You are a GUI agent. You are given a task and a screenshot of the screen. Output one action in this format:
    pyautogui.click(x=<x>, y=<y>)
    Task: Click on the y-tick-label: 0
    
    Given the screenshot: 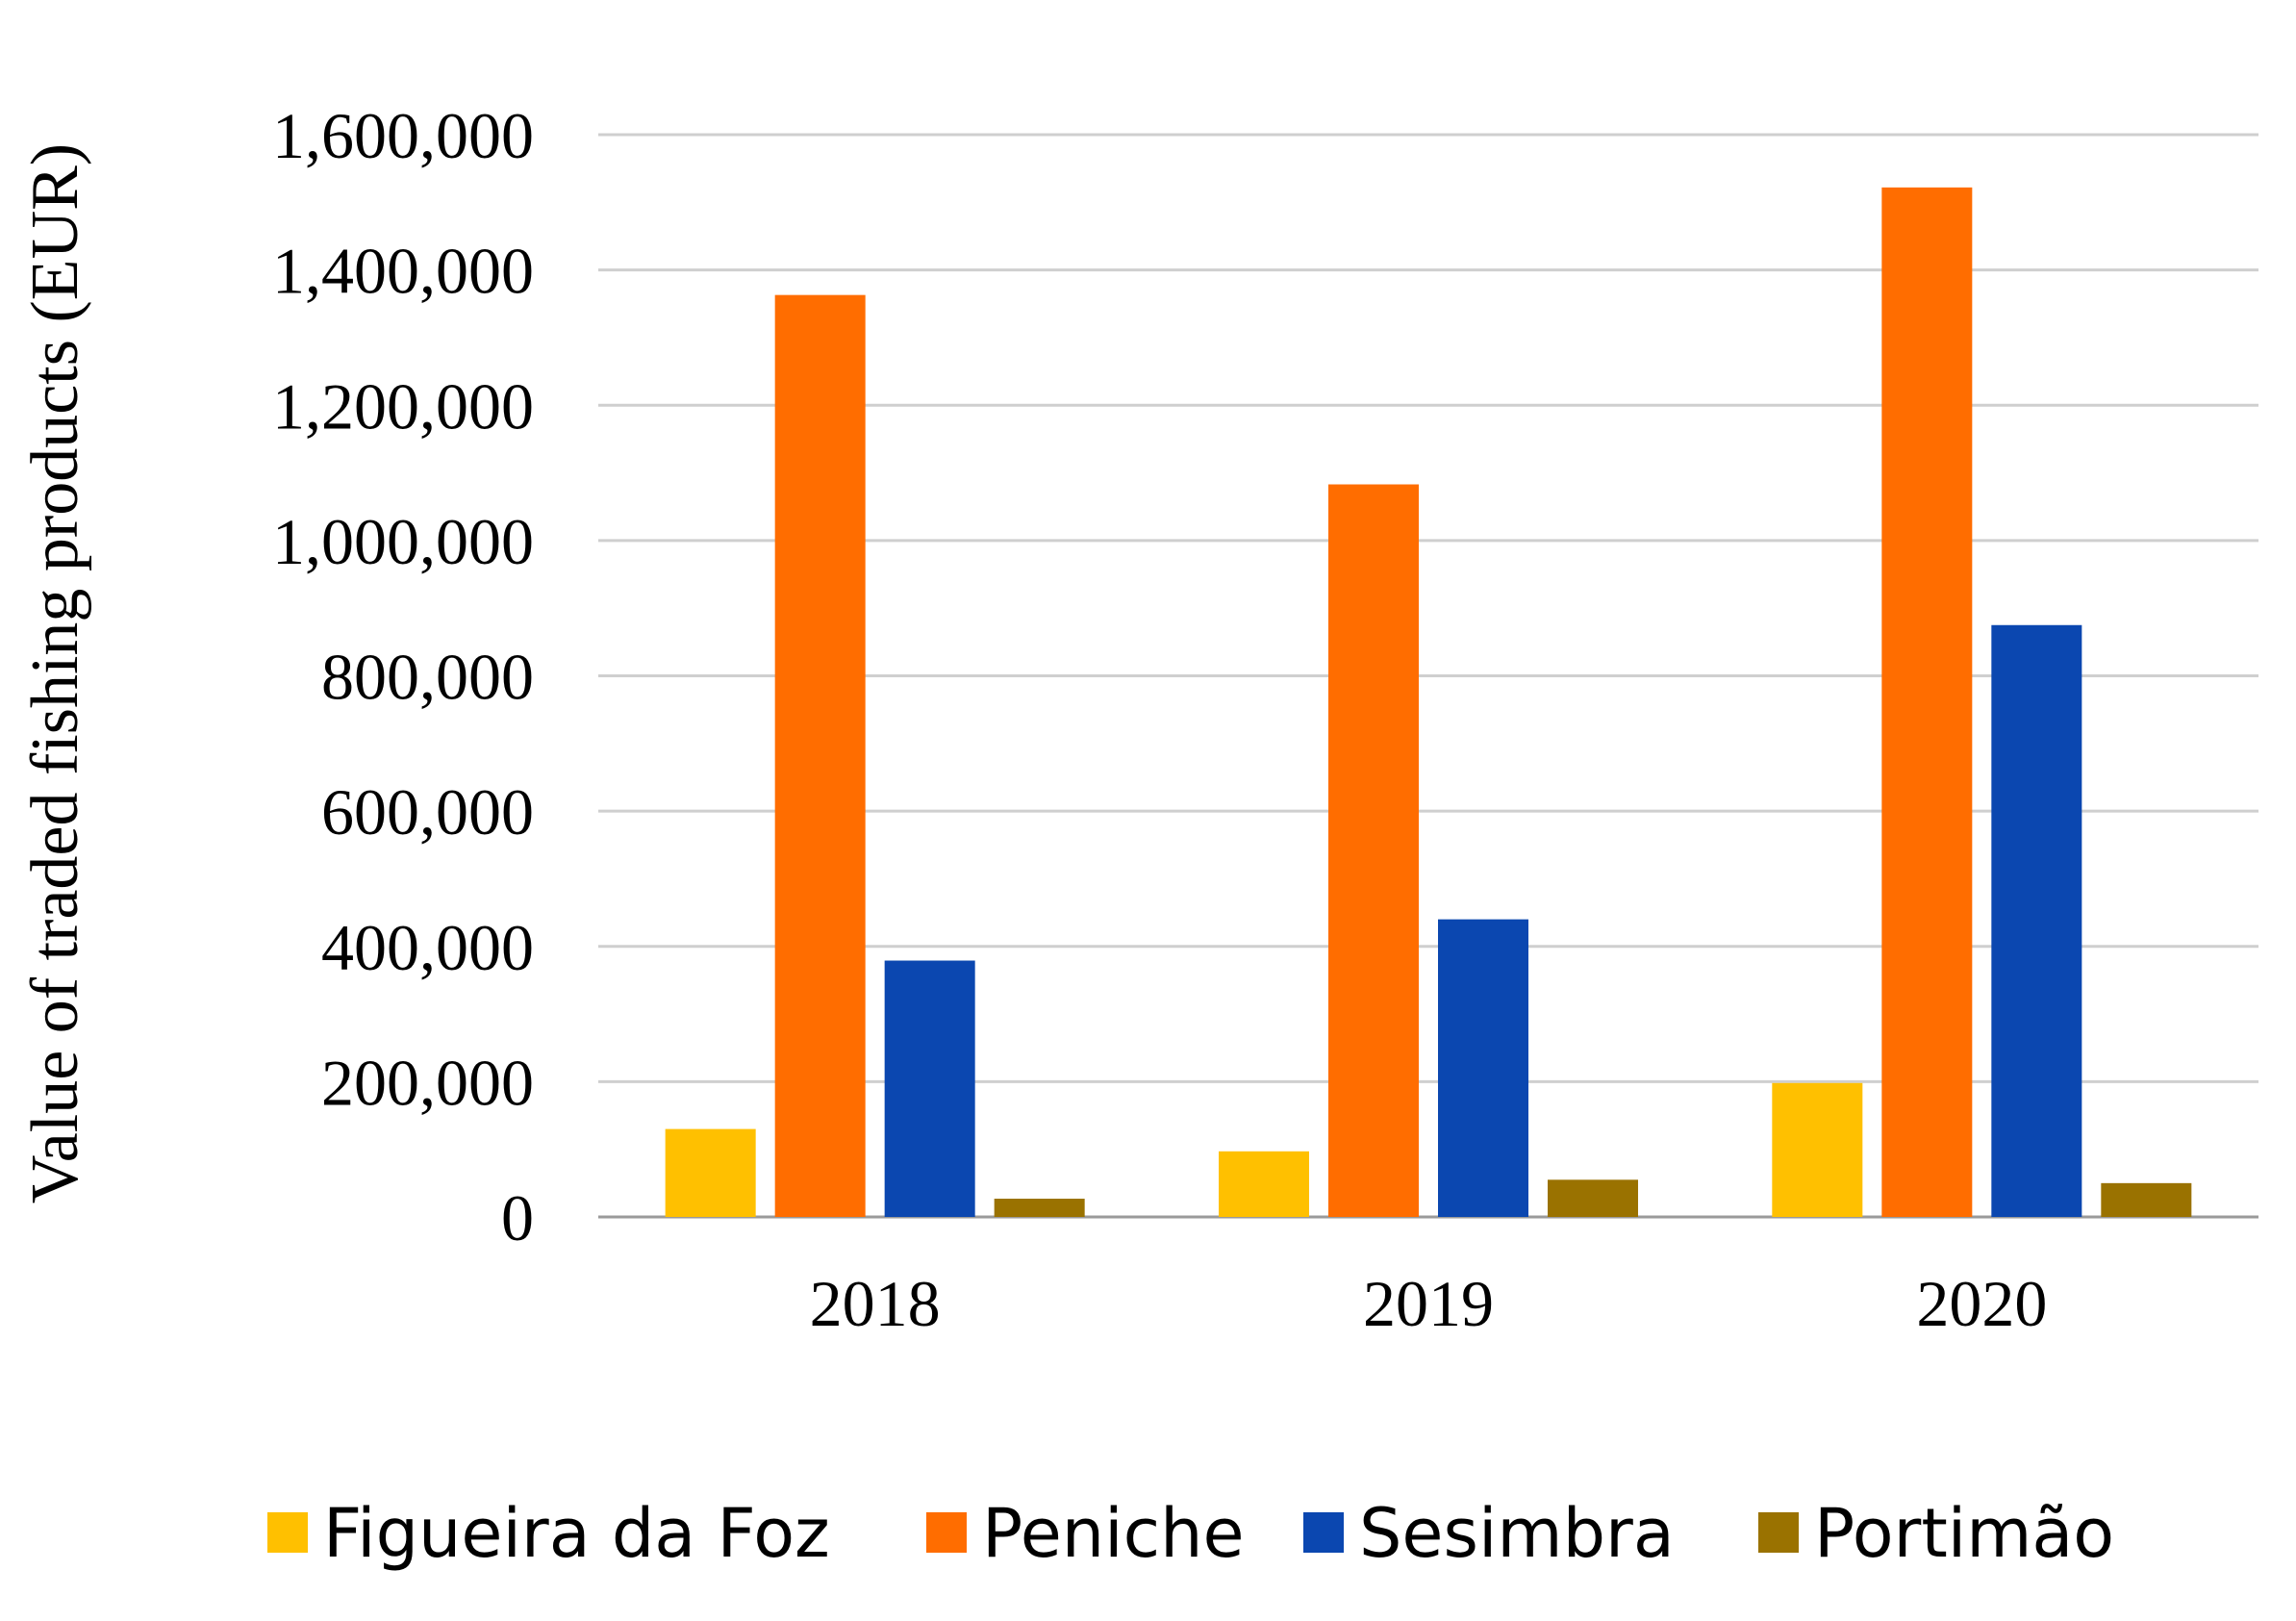 What is the action you would take?
    pyautogui.click(x=517, y=1217)
    